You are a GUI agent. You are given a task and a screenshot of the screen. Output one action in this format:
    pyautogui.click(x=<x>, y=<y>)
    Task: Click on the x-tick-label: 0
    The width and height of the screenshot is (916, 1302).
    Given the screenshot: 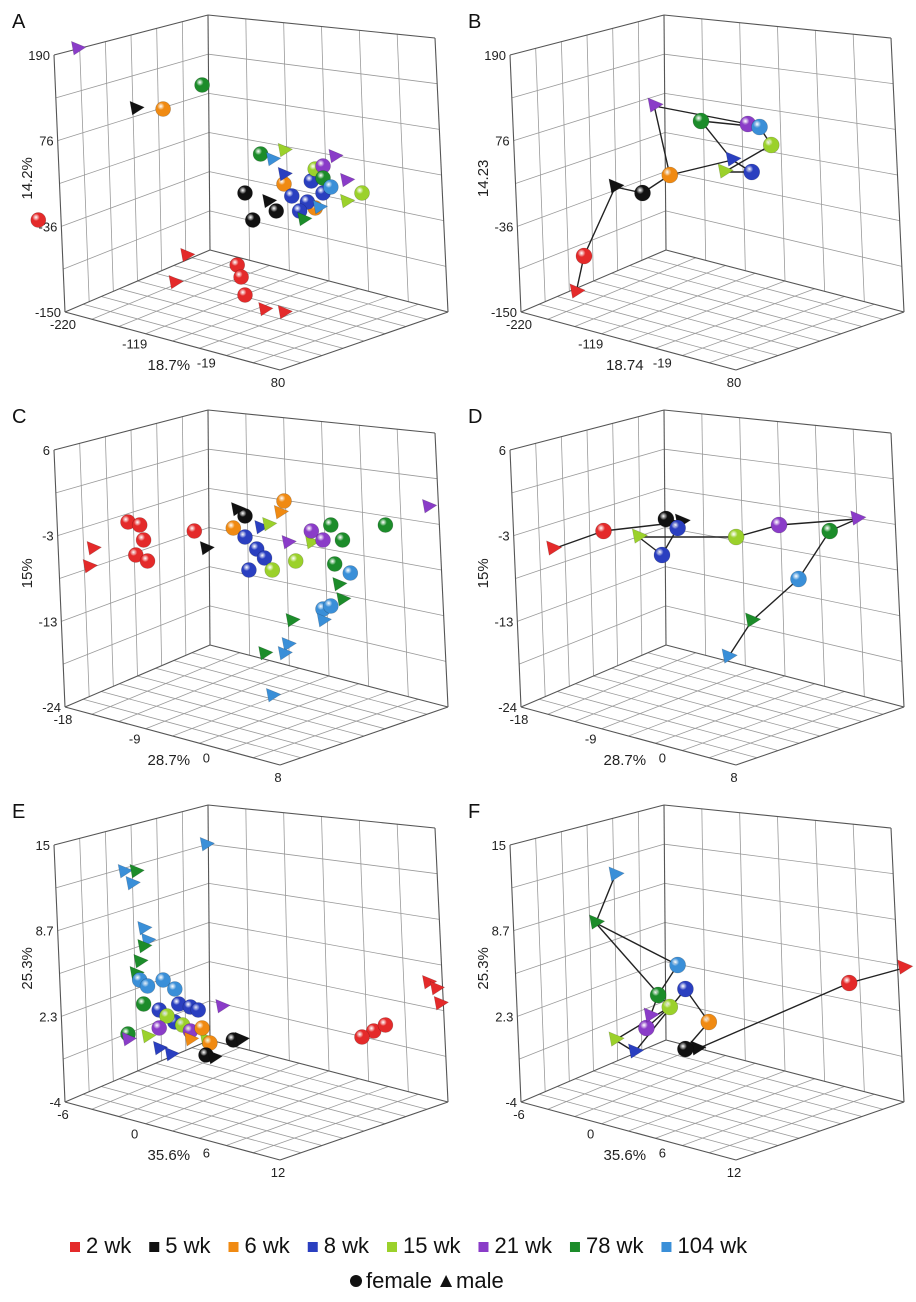 What is the action you would take?
    pyautogui.click(x=206, y=758)
    